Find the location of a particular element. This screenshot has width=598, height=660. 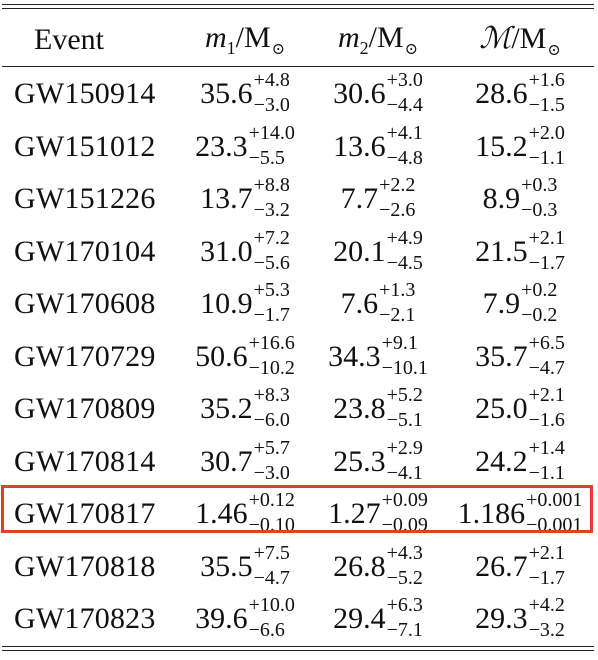

chirp-value: 35.7 +6.5 −4.7 is located at coordinates (520, 355).